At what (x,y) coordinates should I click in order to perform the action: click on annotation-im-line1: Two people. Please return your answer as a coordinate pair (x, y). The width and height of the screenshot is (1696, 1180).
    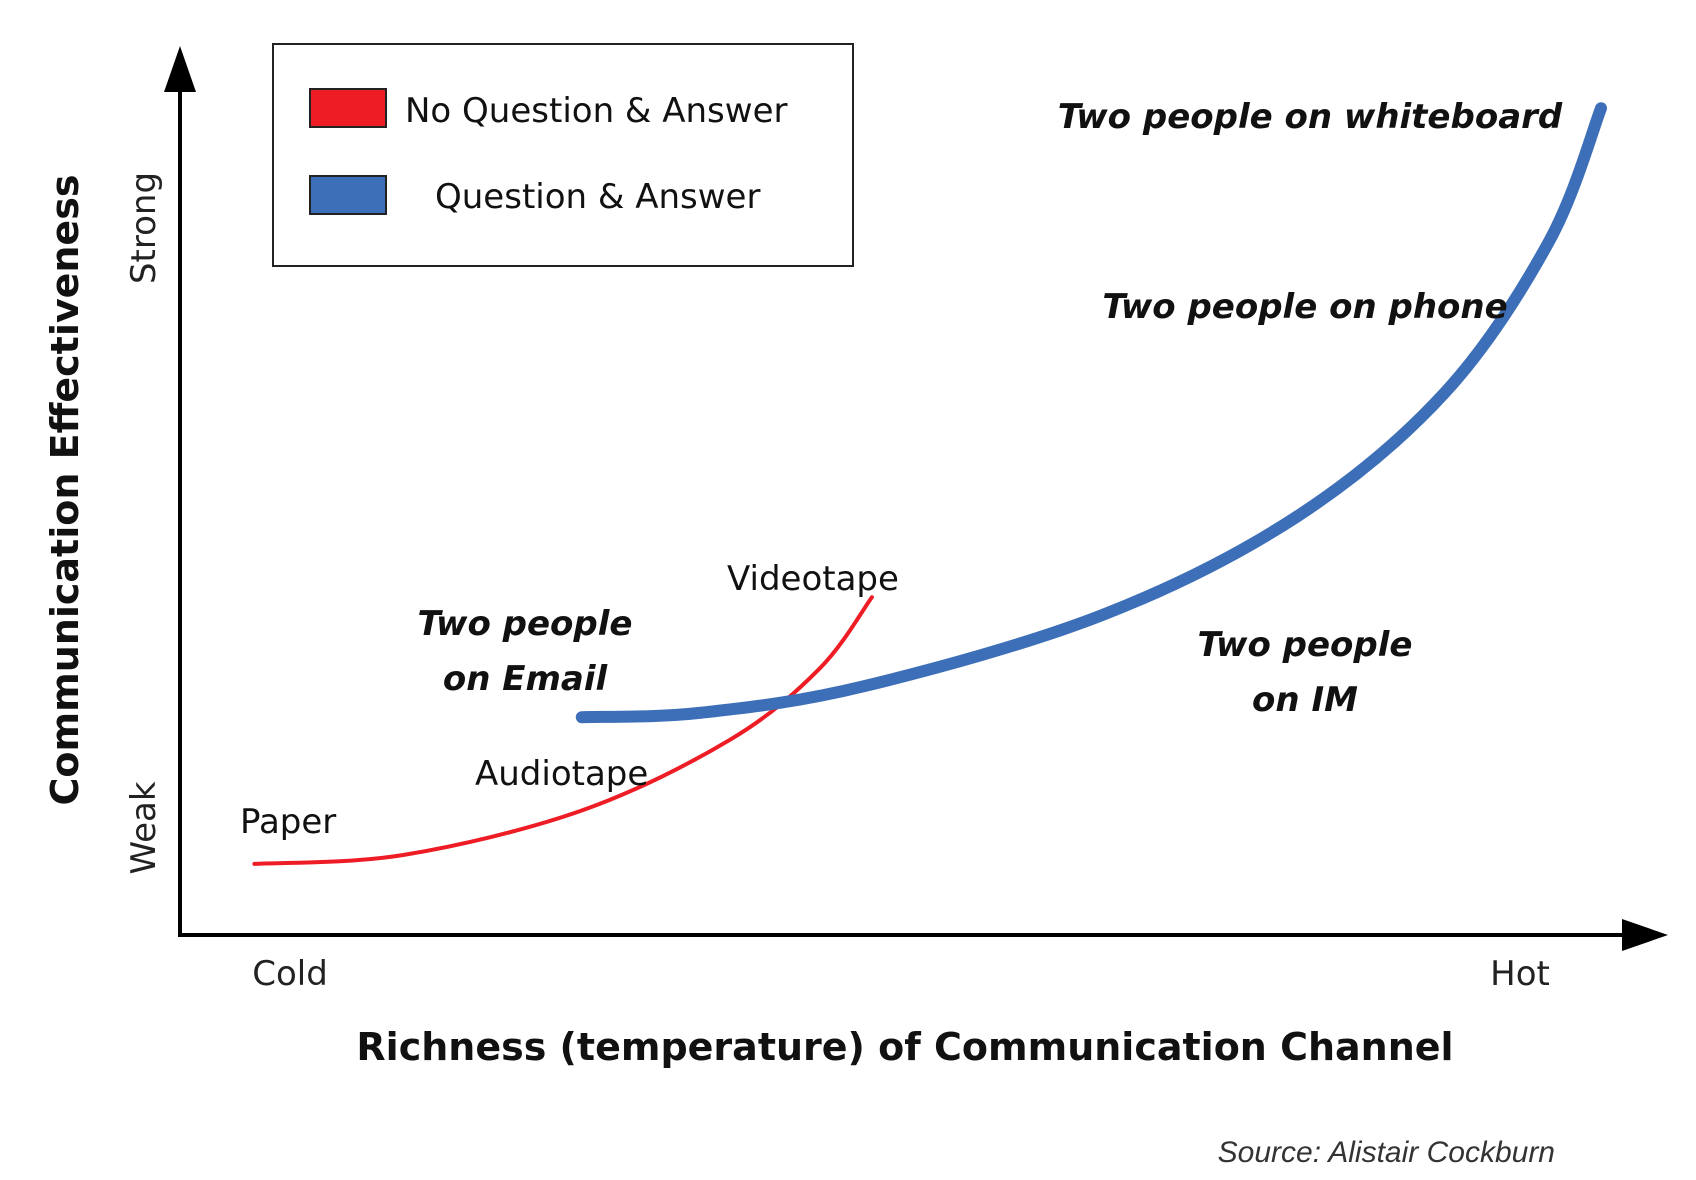
    Looking at the image, I should click on (1305, 645).